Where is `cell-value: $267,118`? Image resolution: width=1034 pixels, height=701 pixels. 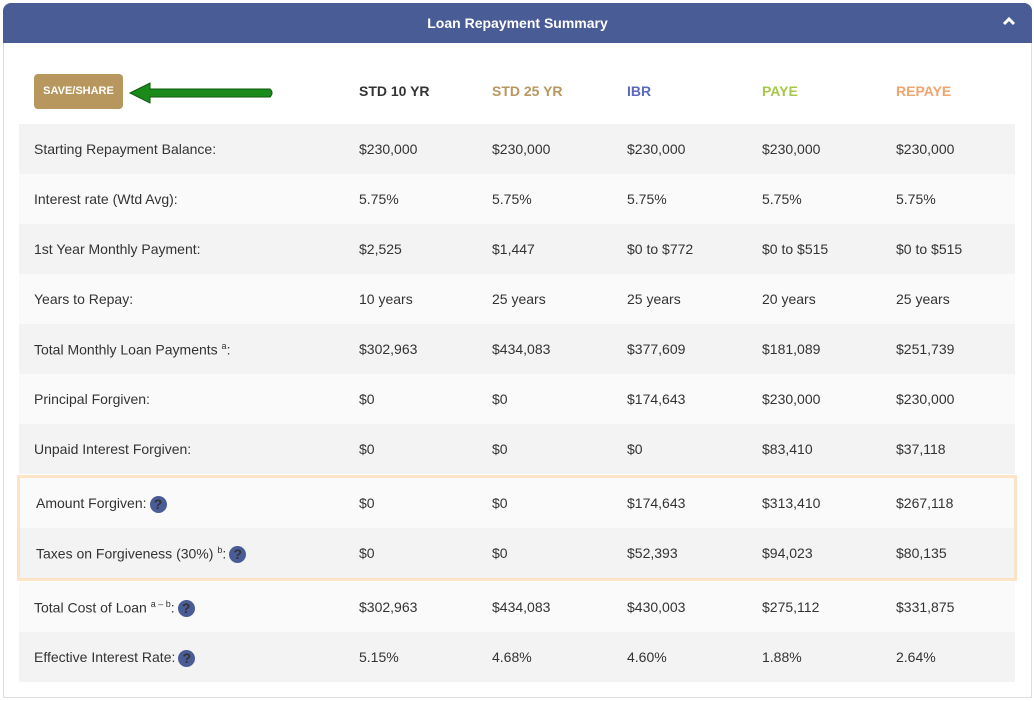
cell-value: $267,118 is located at coordinates (925, 503).